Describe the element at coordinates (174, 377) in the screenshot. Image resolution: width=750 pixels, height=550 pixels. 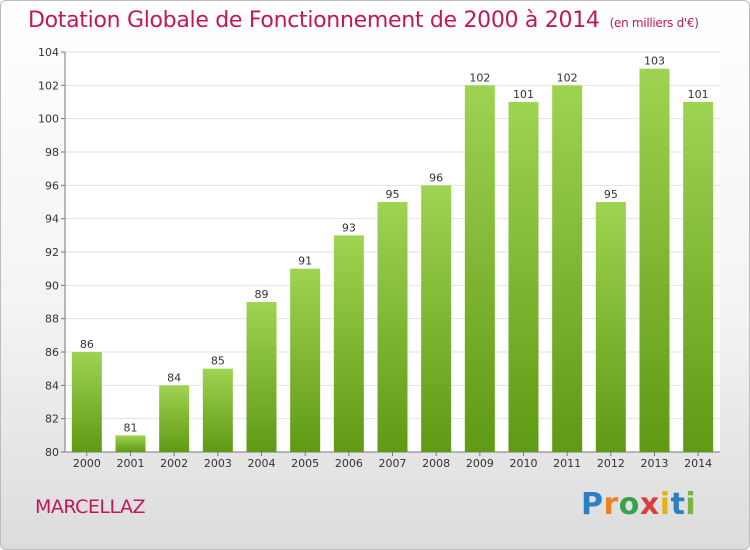
I see `bar-value-label: 84` at that location.